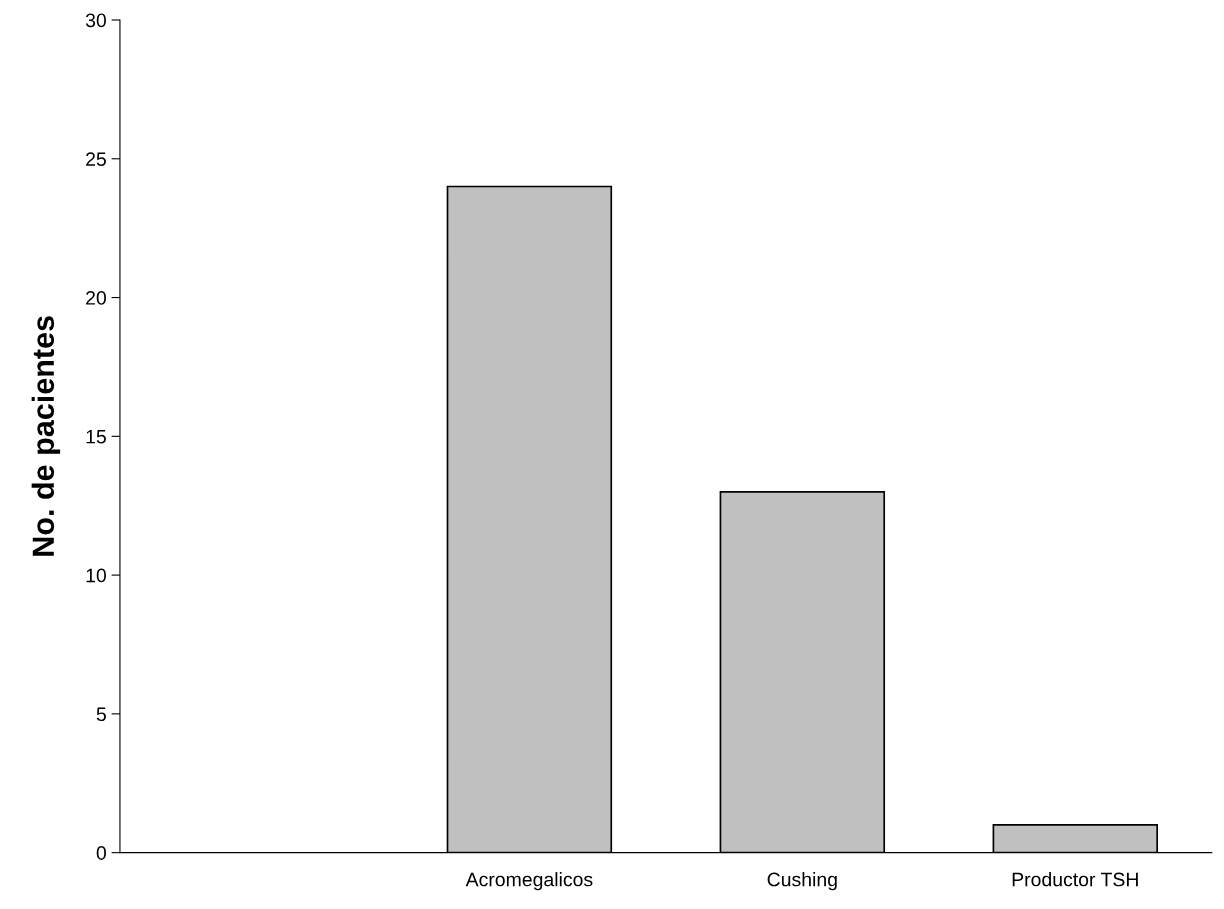  I want to click on y-tick-label: 10, so click(96, 575).